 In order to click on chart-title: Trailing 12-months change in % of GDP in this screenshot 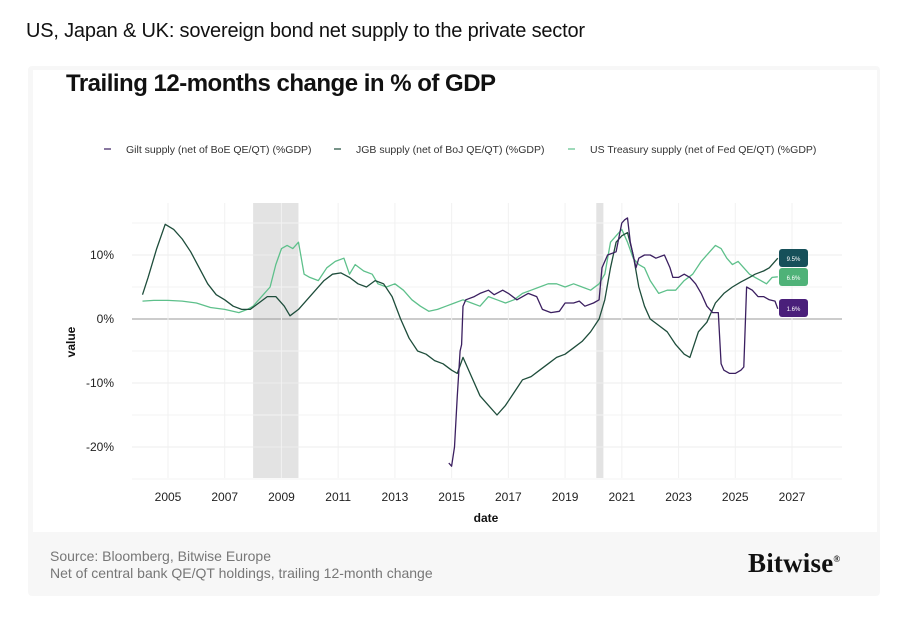, I will do `click(281, 83)`.